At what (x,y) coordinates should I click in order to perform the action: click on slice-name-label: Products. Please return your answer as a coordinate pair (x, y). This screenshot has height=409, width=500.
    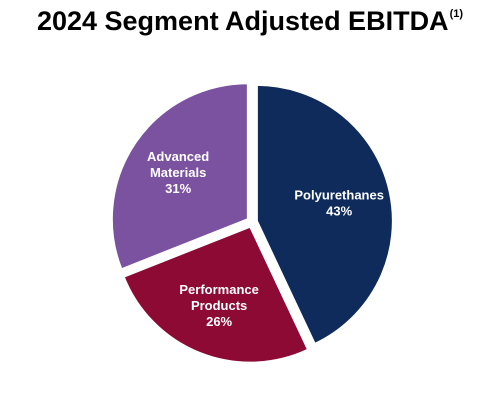
    Looking at the image, I should click on (219, 305).